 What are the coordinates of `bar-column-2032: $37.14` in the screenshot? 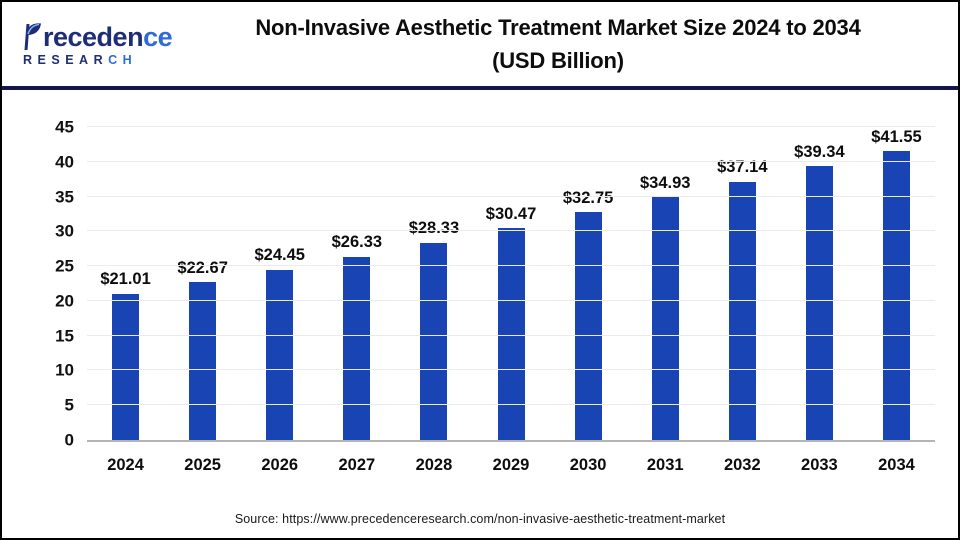 It's located at (742, 283).